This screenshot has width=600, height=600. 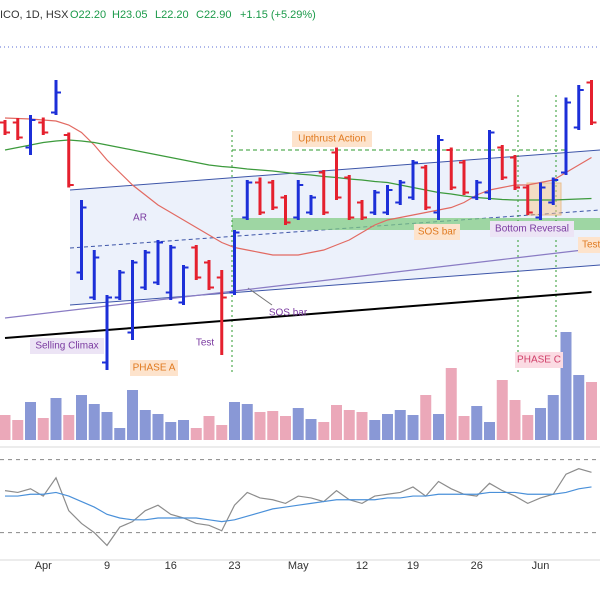 What do you see at coordinates (278, 15) in the screenshot?
I see `change: +1.15 (+5.29%)` at bounding box center [278, 15].